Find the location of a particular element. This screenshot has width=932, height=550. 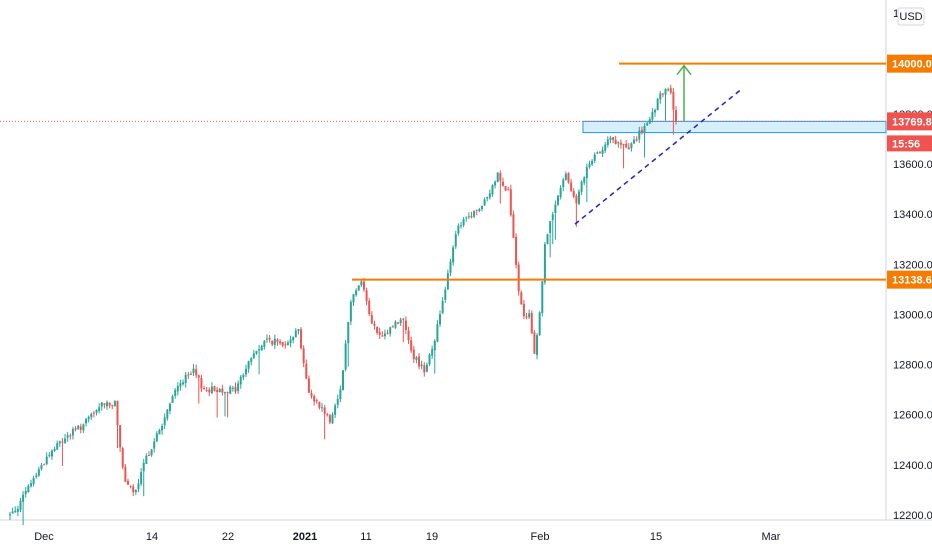

x-tick-label: 15 is located at coordinates (656, 537).